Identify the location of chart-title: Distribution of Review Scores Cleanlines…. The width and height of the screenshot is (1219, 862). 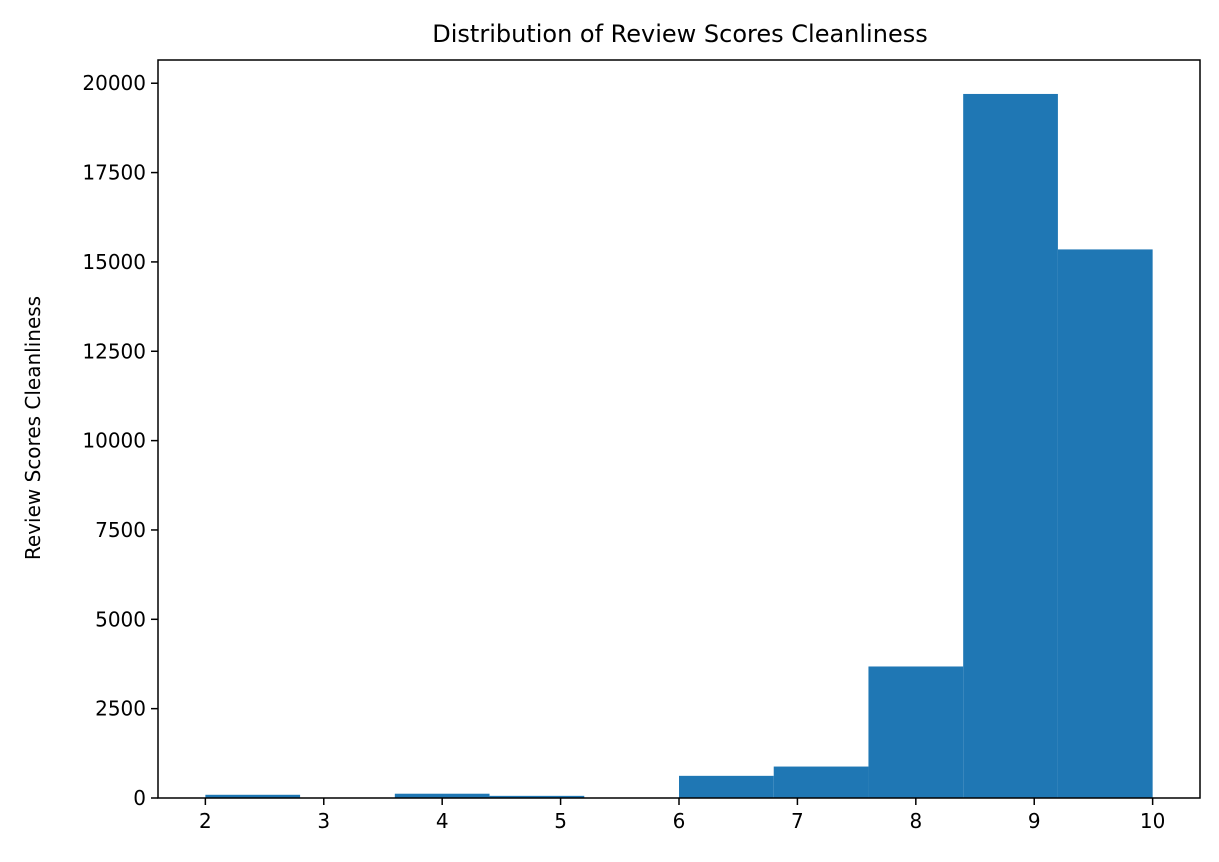
(679, 34).